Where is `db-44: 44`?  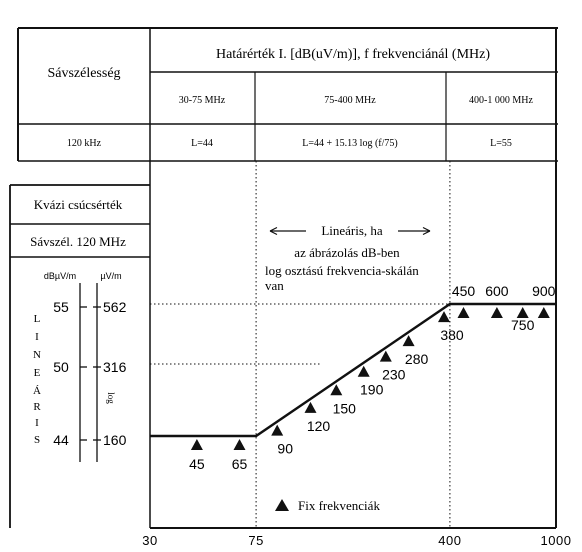 db-44: 44 is located at coordinates (61, 440).